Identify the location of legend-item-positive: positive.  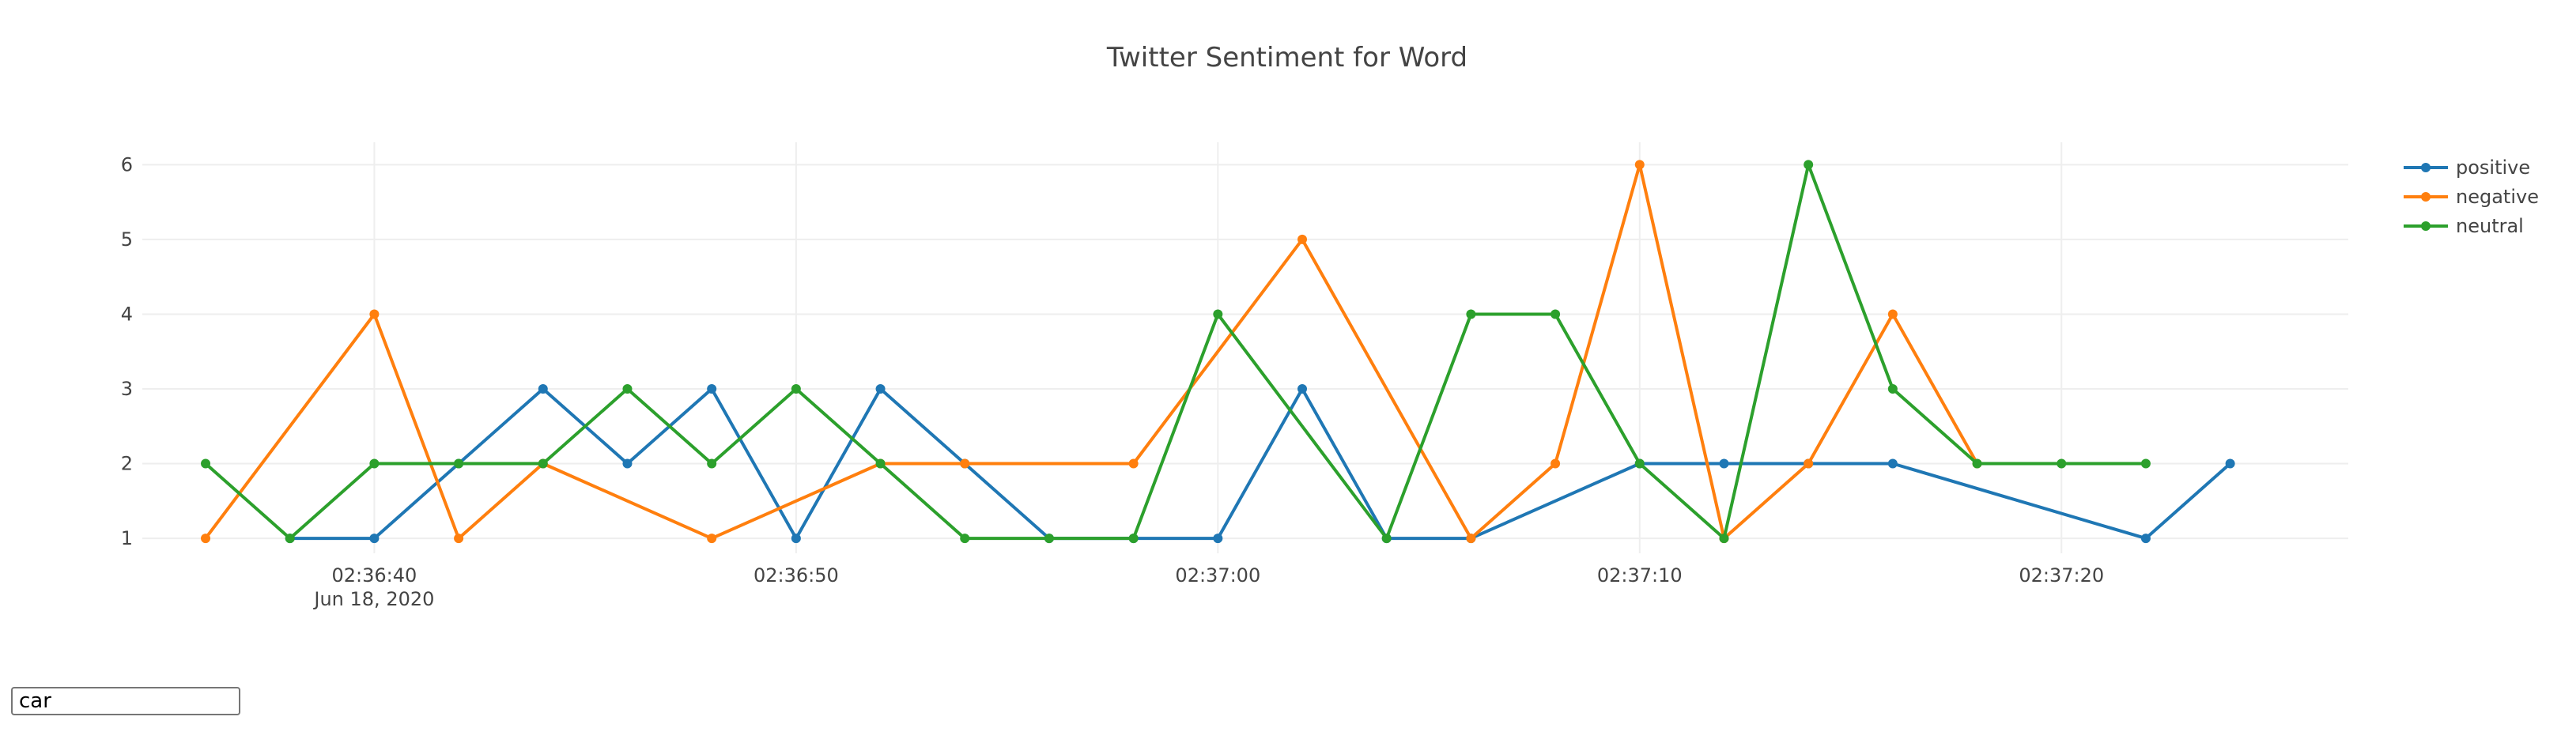
(2467, 168).